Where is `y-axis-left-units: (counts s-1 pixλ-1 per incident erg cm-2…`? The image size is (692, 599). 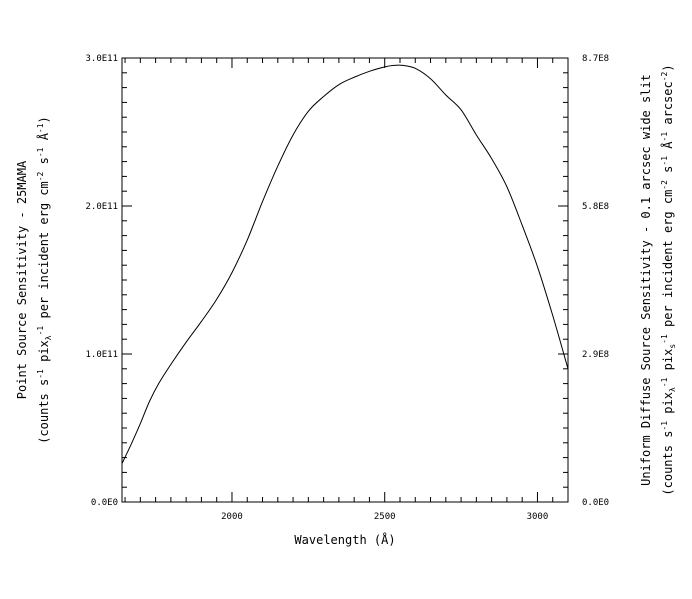
y-axis-left-units: (counts s-1 pixλ-1 per incident erg cm-2… is located at coordinates (44, 280).